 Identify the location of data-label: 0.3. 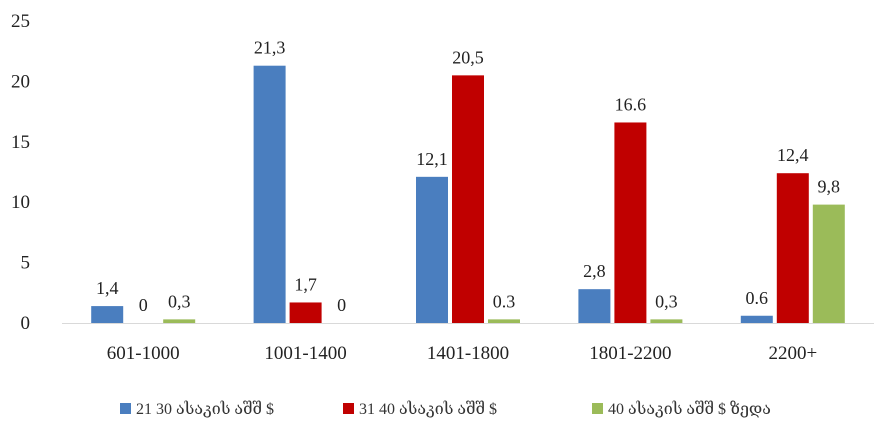
(504, 301).